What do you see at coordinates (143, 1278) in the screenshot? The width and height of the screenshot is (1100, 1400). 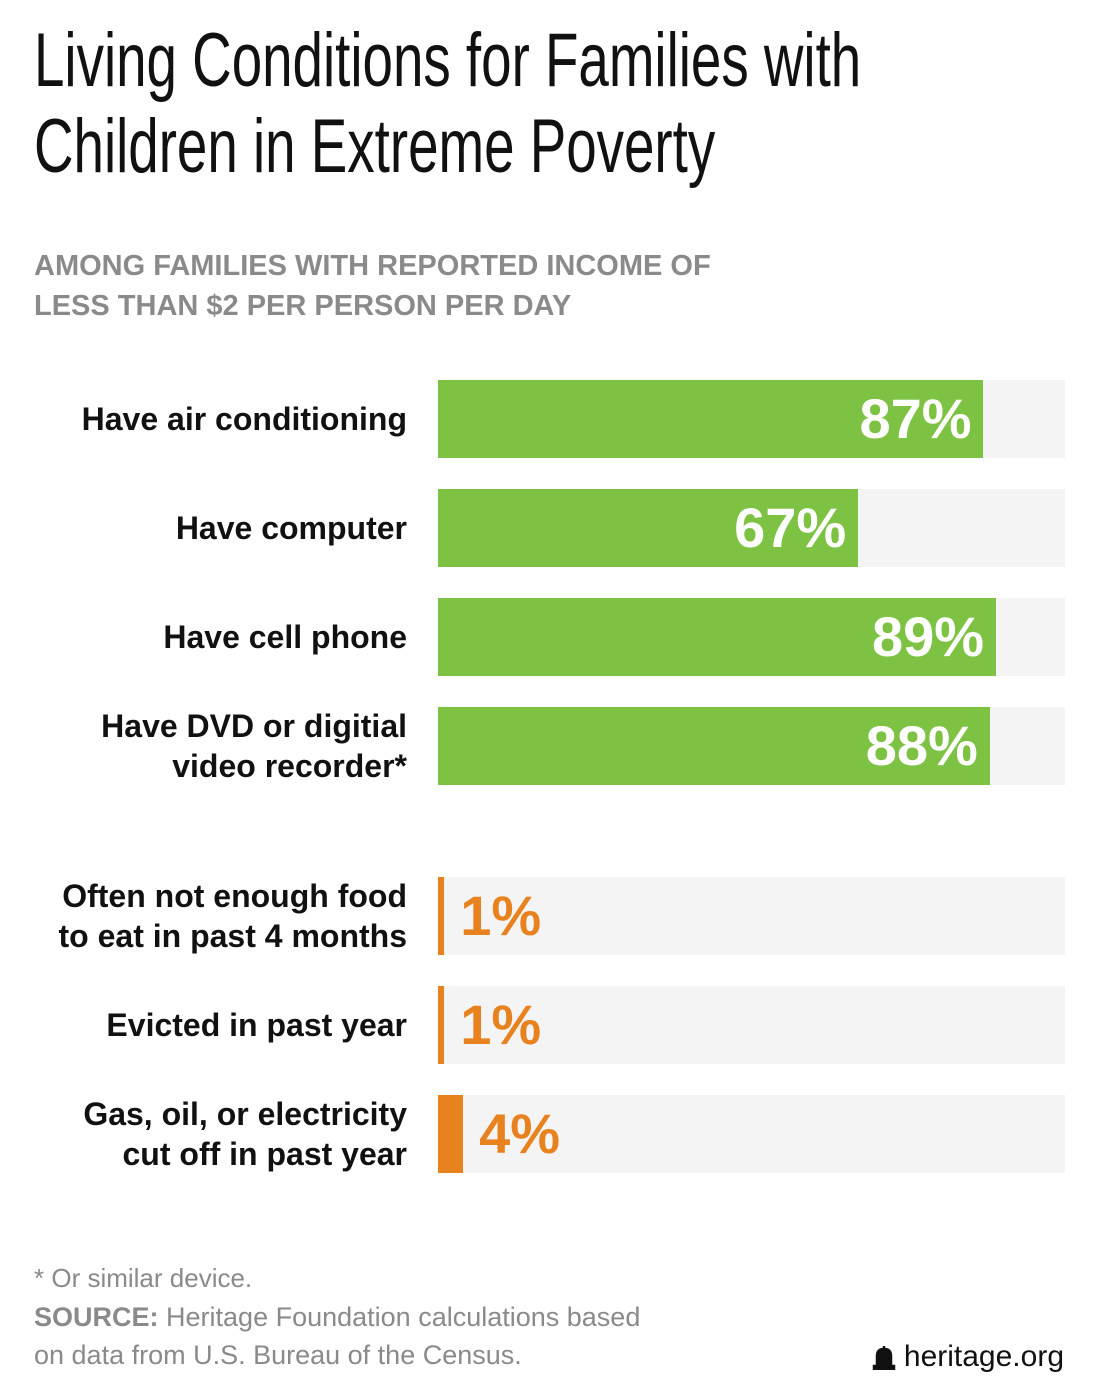 I see `footnote: * Or similar device.` at bounding box center [143, 1278].